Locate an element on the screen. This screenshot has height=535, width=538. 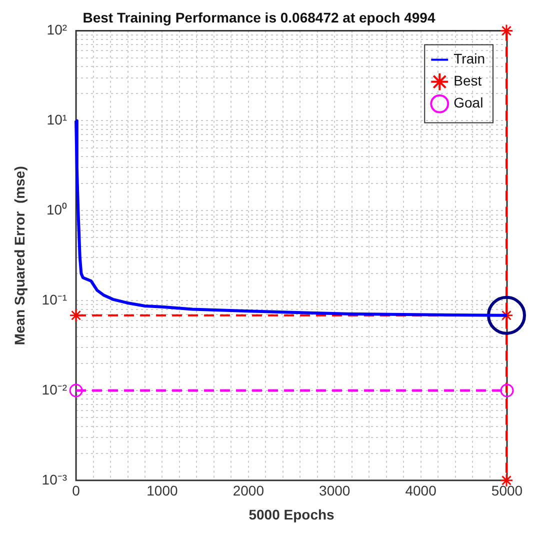
y-tick-label: 10² is located at coordinates (57, 30).